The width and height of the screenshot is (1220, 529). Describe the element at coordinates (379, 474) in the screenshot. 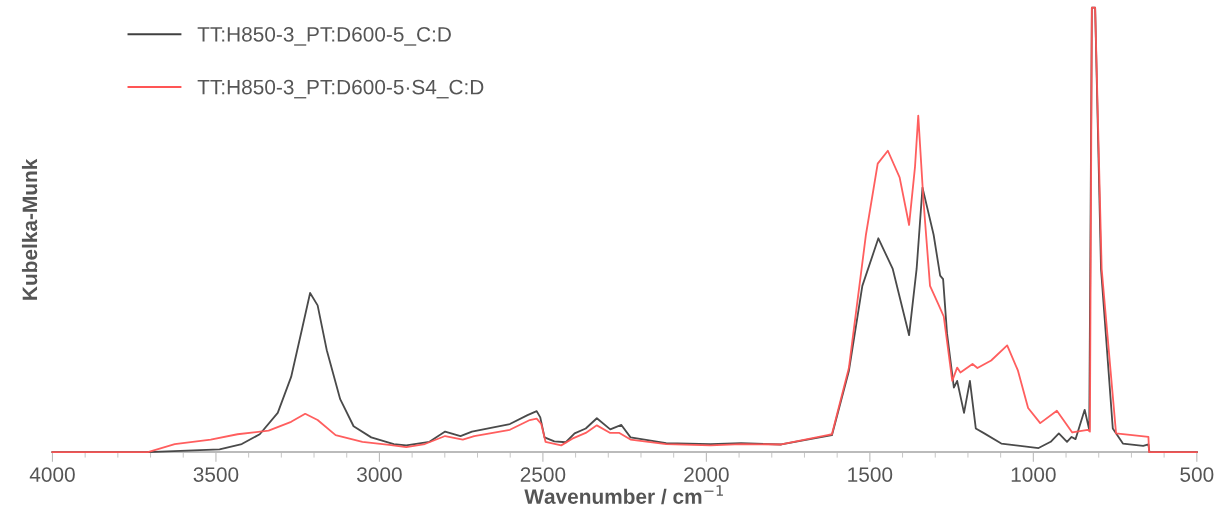

I see `x-tick-label: 3000` at that location.